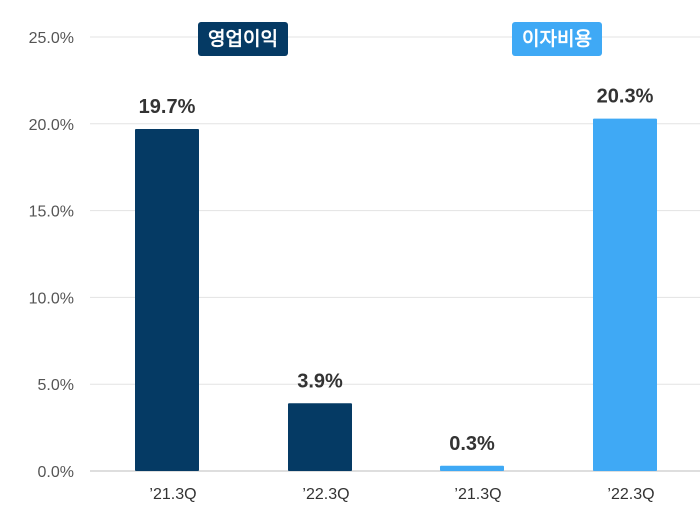  What do you see at coordinates (51, 298) in the screenshot?
I see `y-tick-label: 10.0%` at bounding box center [51, 298].